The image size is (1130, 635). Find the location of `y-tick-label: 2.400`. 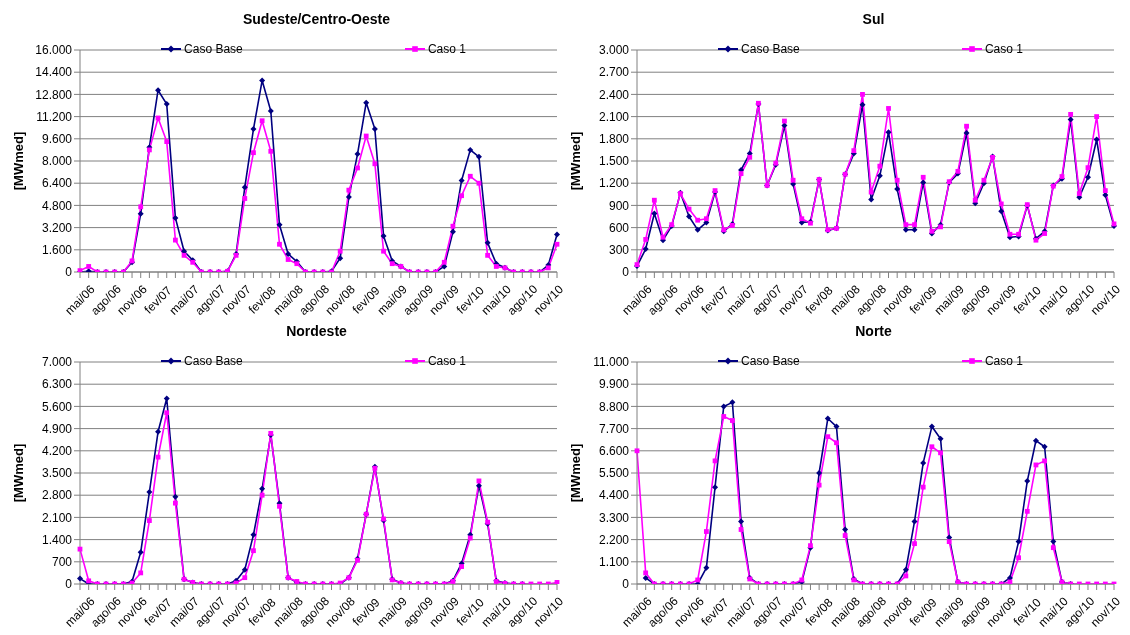

y-tick-label: 2.400 is located at coordinates (614, 94).